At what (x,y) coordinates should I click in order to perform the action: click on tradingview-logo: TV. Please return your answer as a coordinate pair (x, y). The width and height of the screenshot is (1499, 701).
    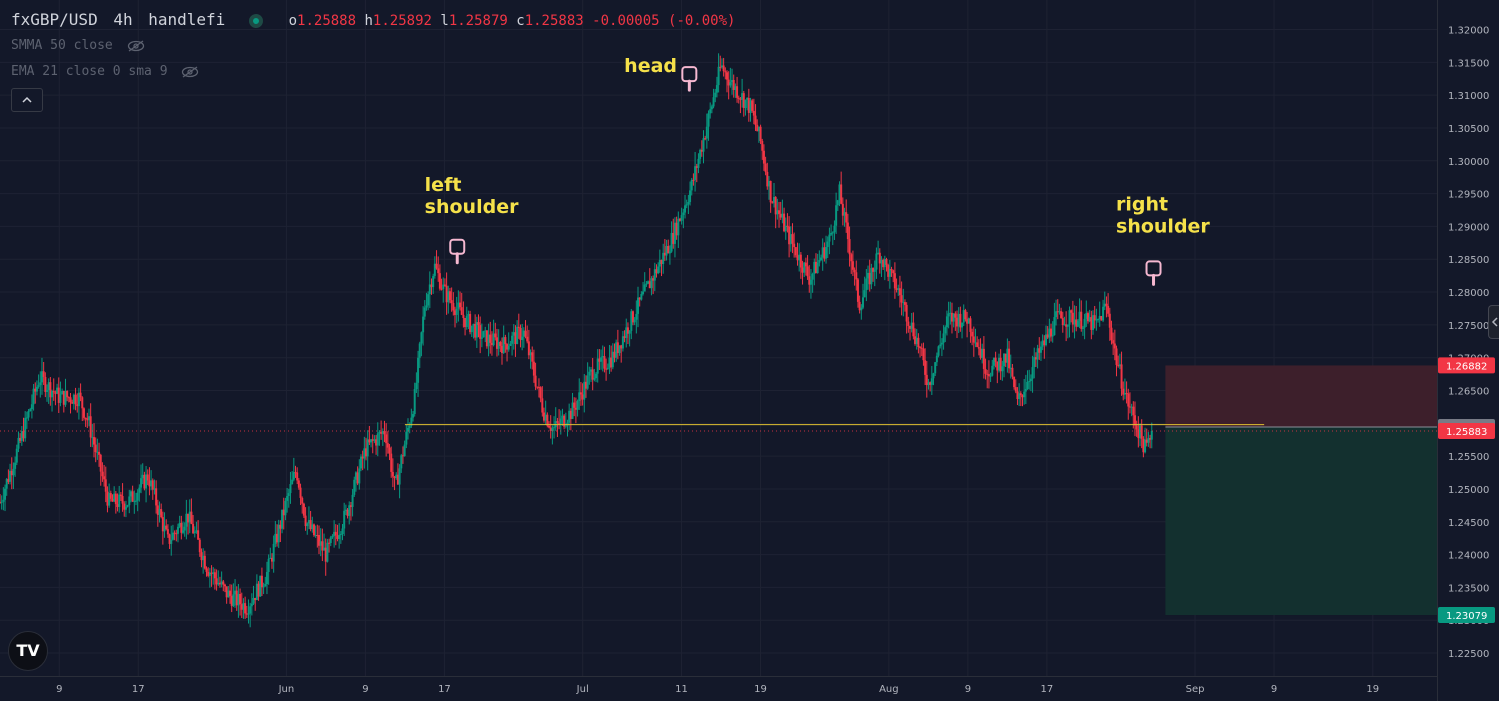
    Looking at the image, I should click on (28, 651).